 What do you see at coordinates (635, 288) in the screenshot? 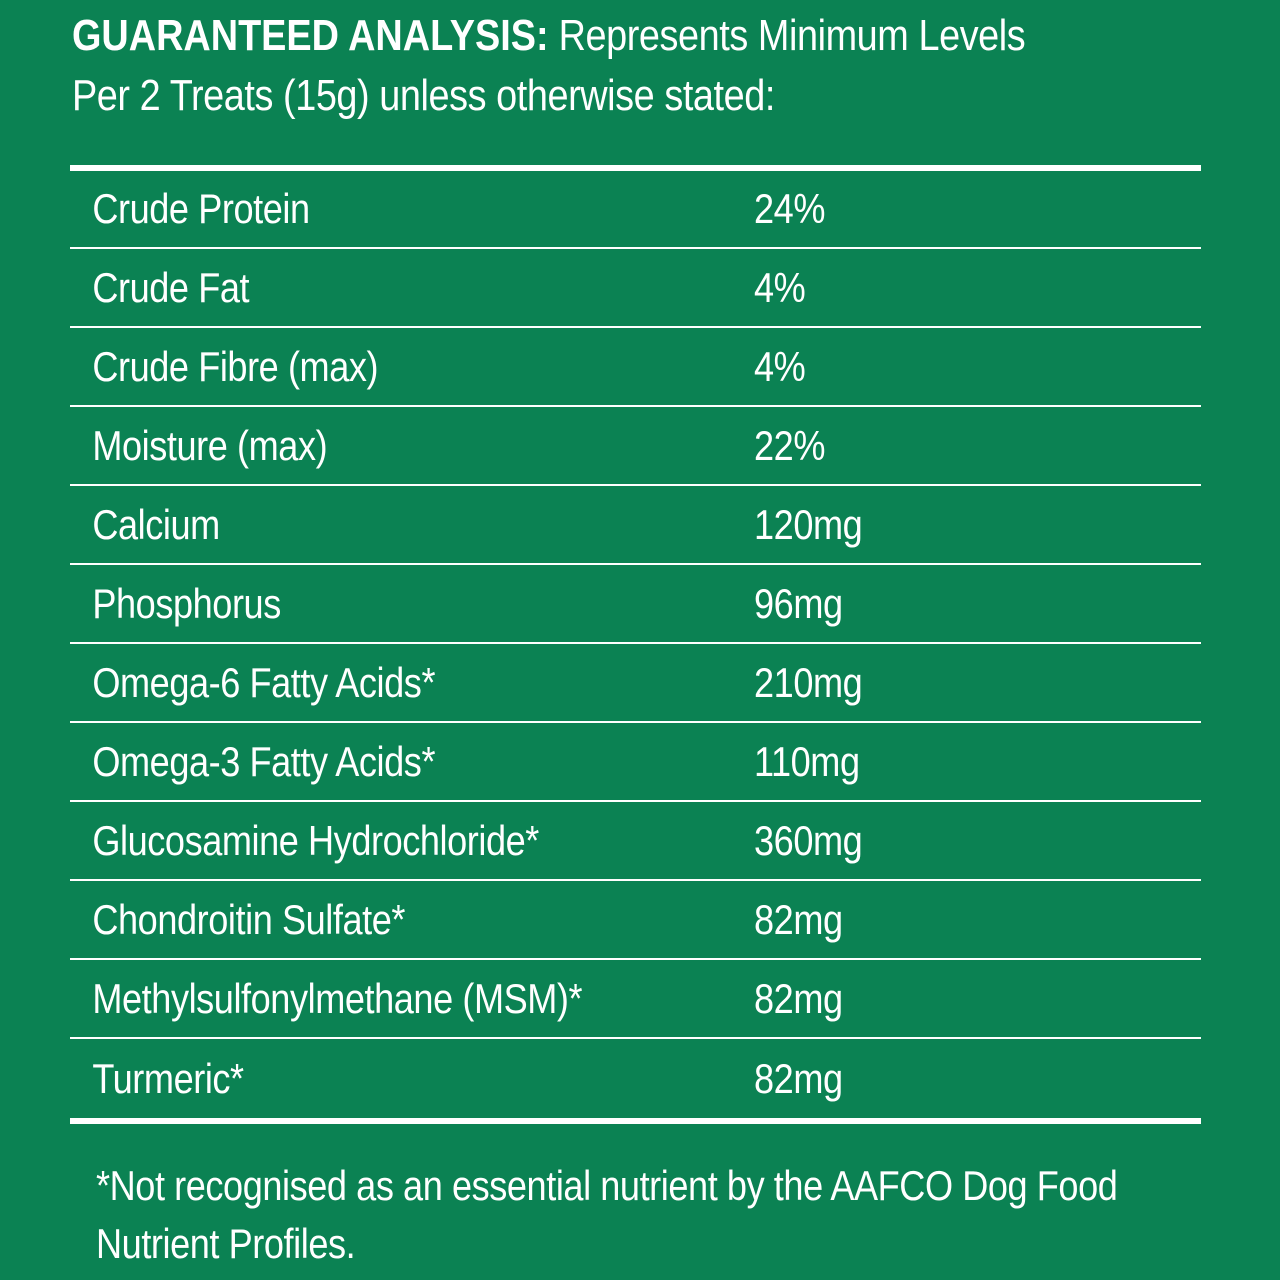
I see `table-row: Crude Fat 4%` at bounding box center [635, 288].